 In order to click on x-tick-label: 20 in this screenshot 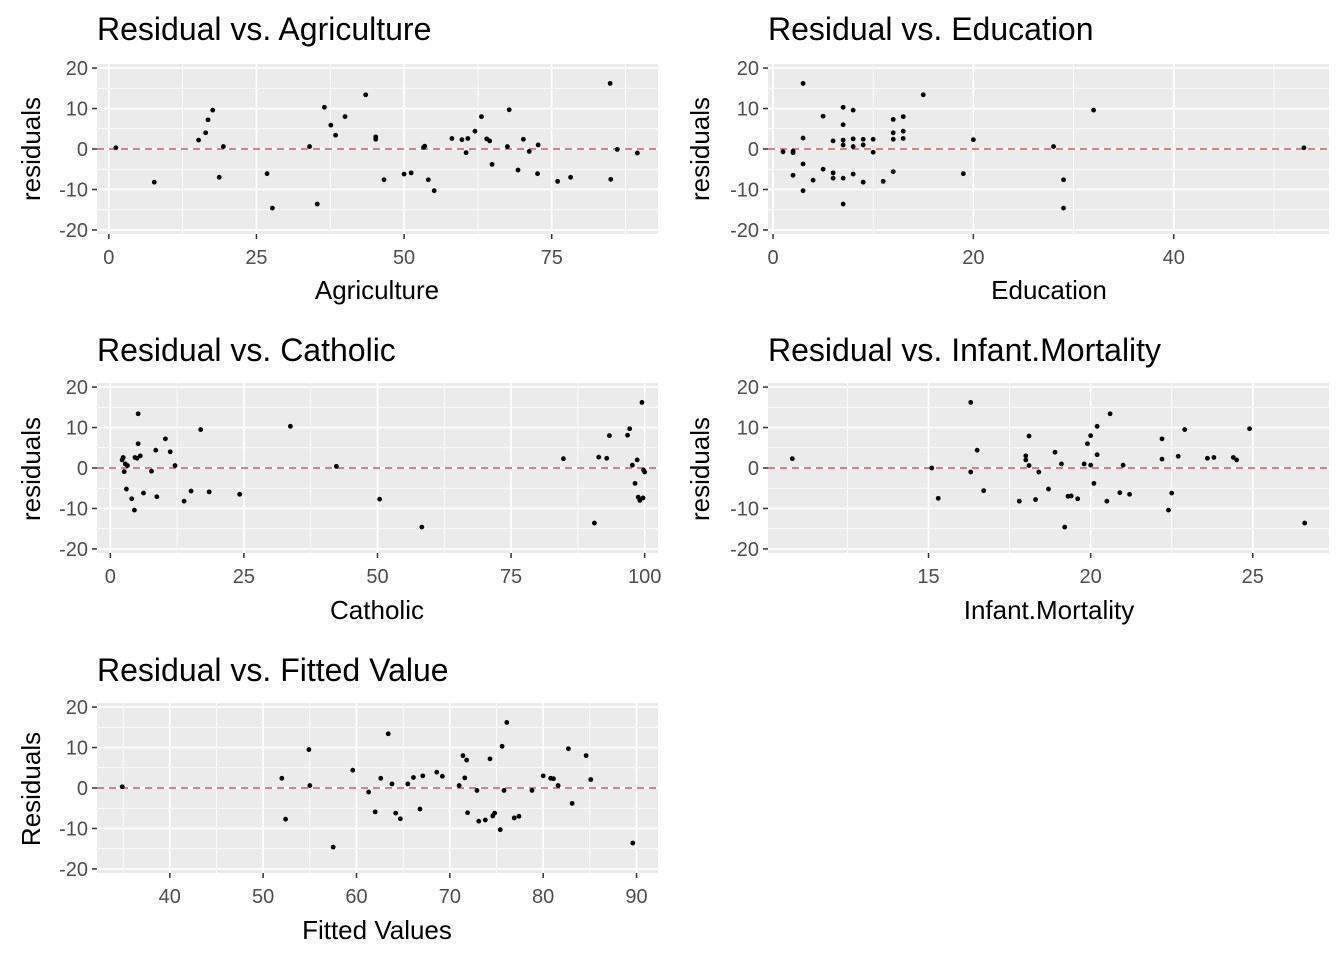, I will do `click(1091, 577)`.